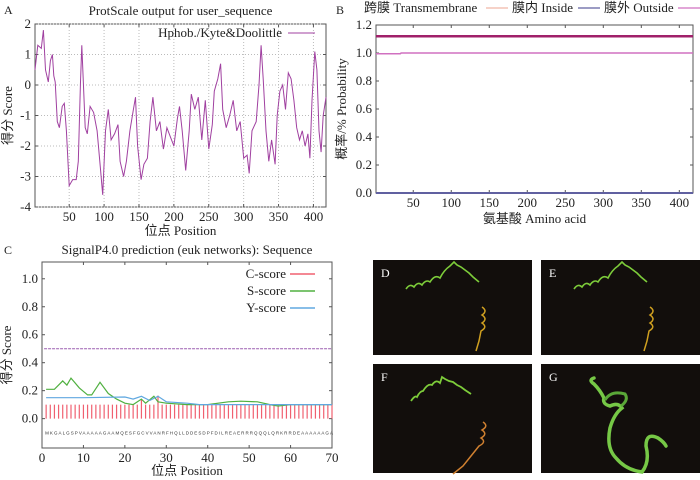 The height and width of the screenshot is (480, 700). I want to click on x-tick-label: 30, so click(166, 457).